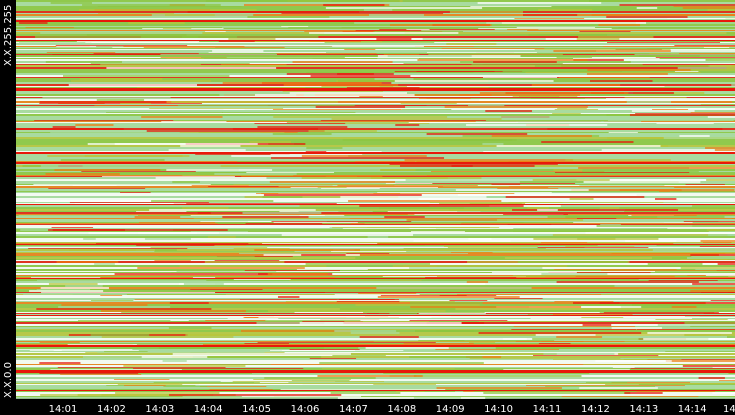 The height and width of the screenshot is (415, 735). Describe the element at coordinates (8, 380) in the screenshot. I see `y-tick-label-bottom: X.X.0.0` at that location.